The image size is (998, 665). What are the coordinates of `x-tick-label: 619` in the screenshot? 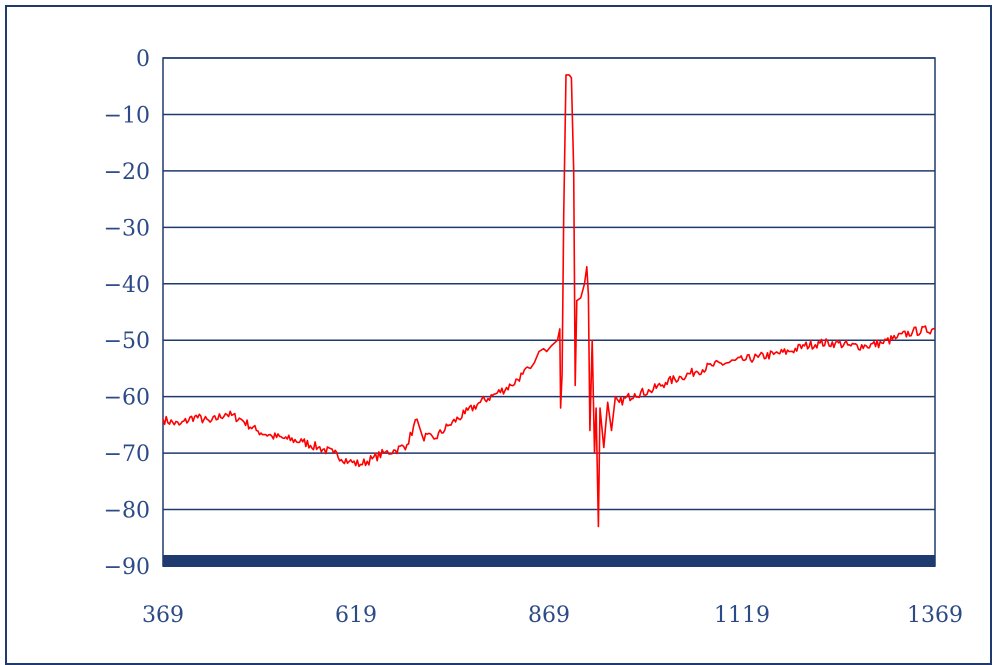 It's located at (356, 615).